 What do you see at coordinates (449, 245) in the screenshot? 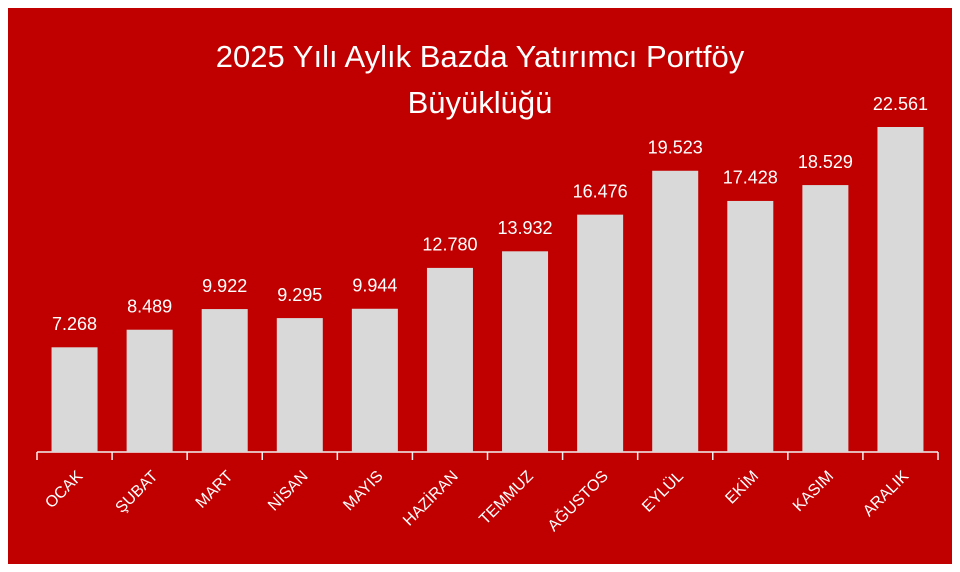
I see `value-label: 12.780` at bounding box center [449, 245].